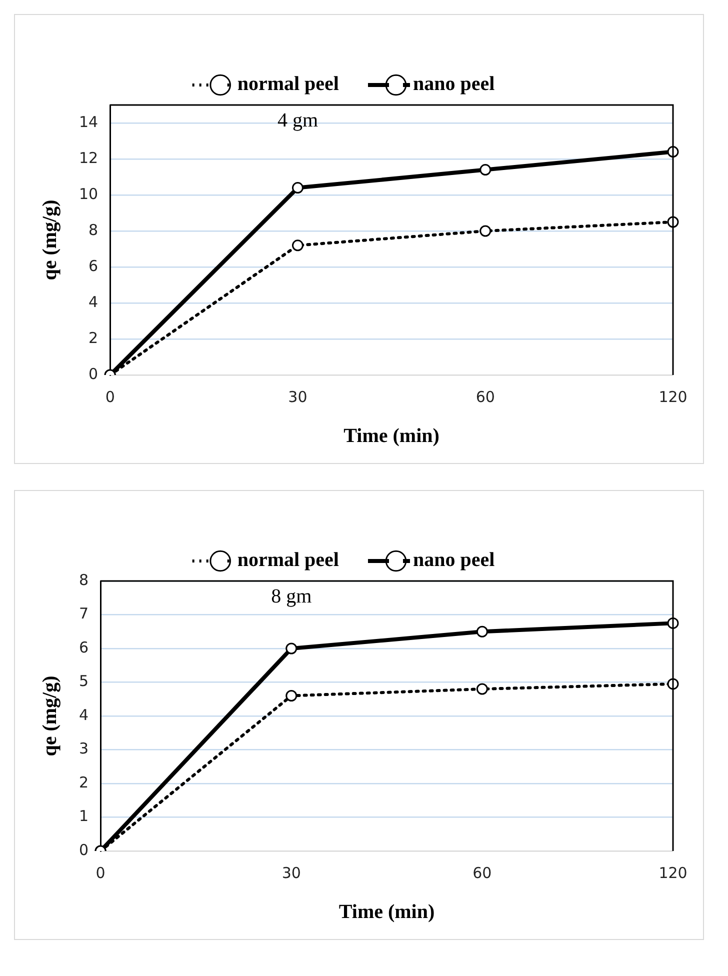  I want to click on y-tick-label: 10, so click(88, 193).